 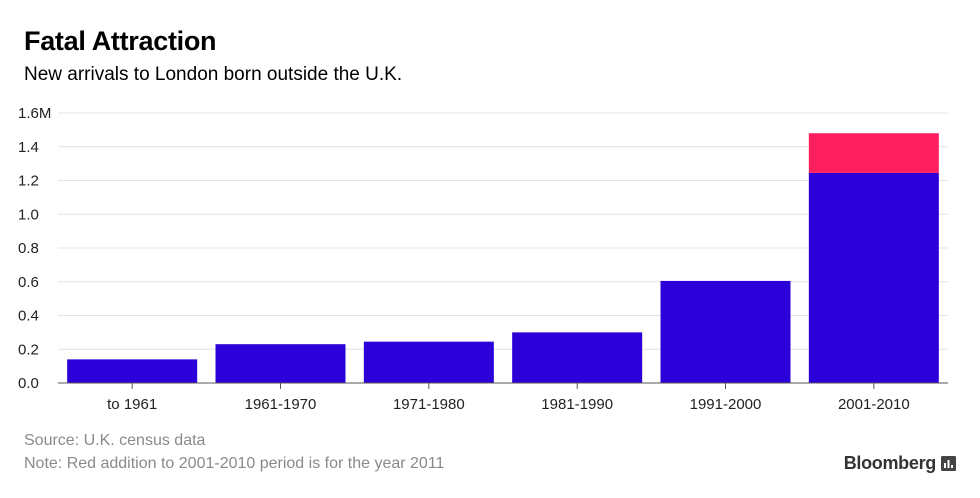 I want to click on x-category-label: 1991-2000, so click(x=726, y=404).